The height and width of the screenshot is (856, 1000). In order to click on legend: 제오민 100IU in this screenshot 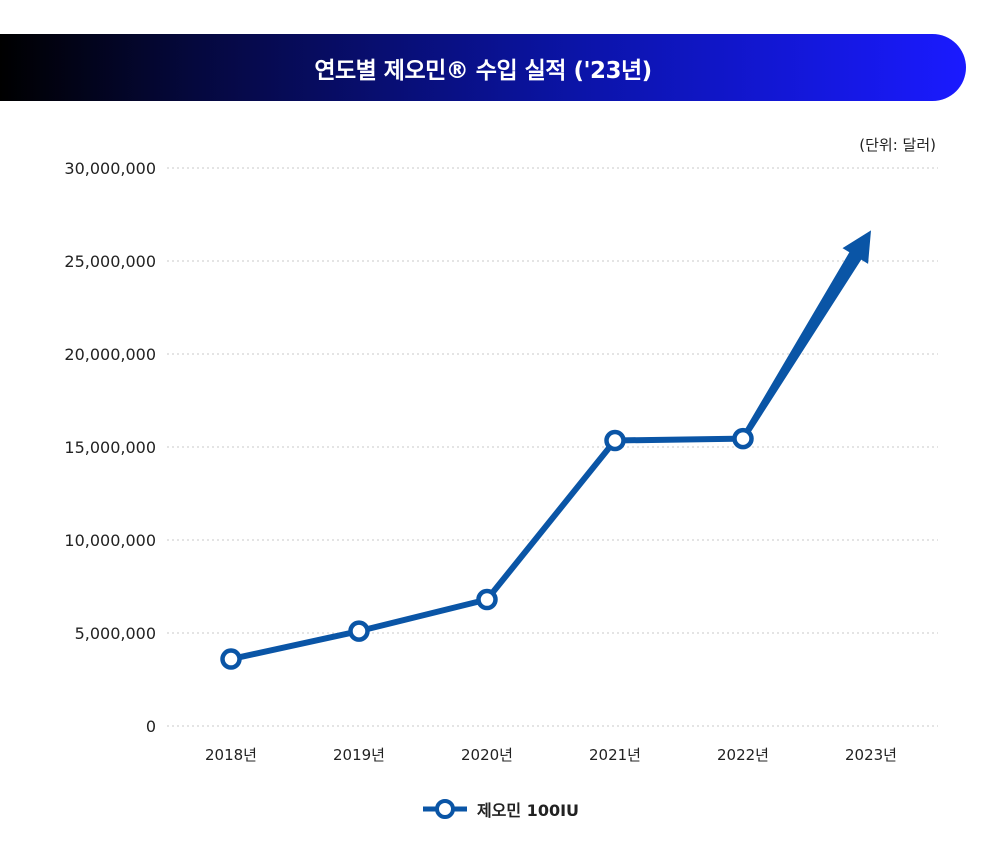, I will do `click(500, 809)`.